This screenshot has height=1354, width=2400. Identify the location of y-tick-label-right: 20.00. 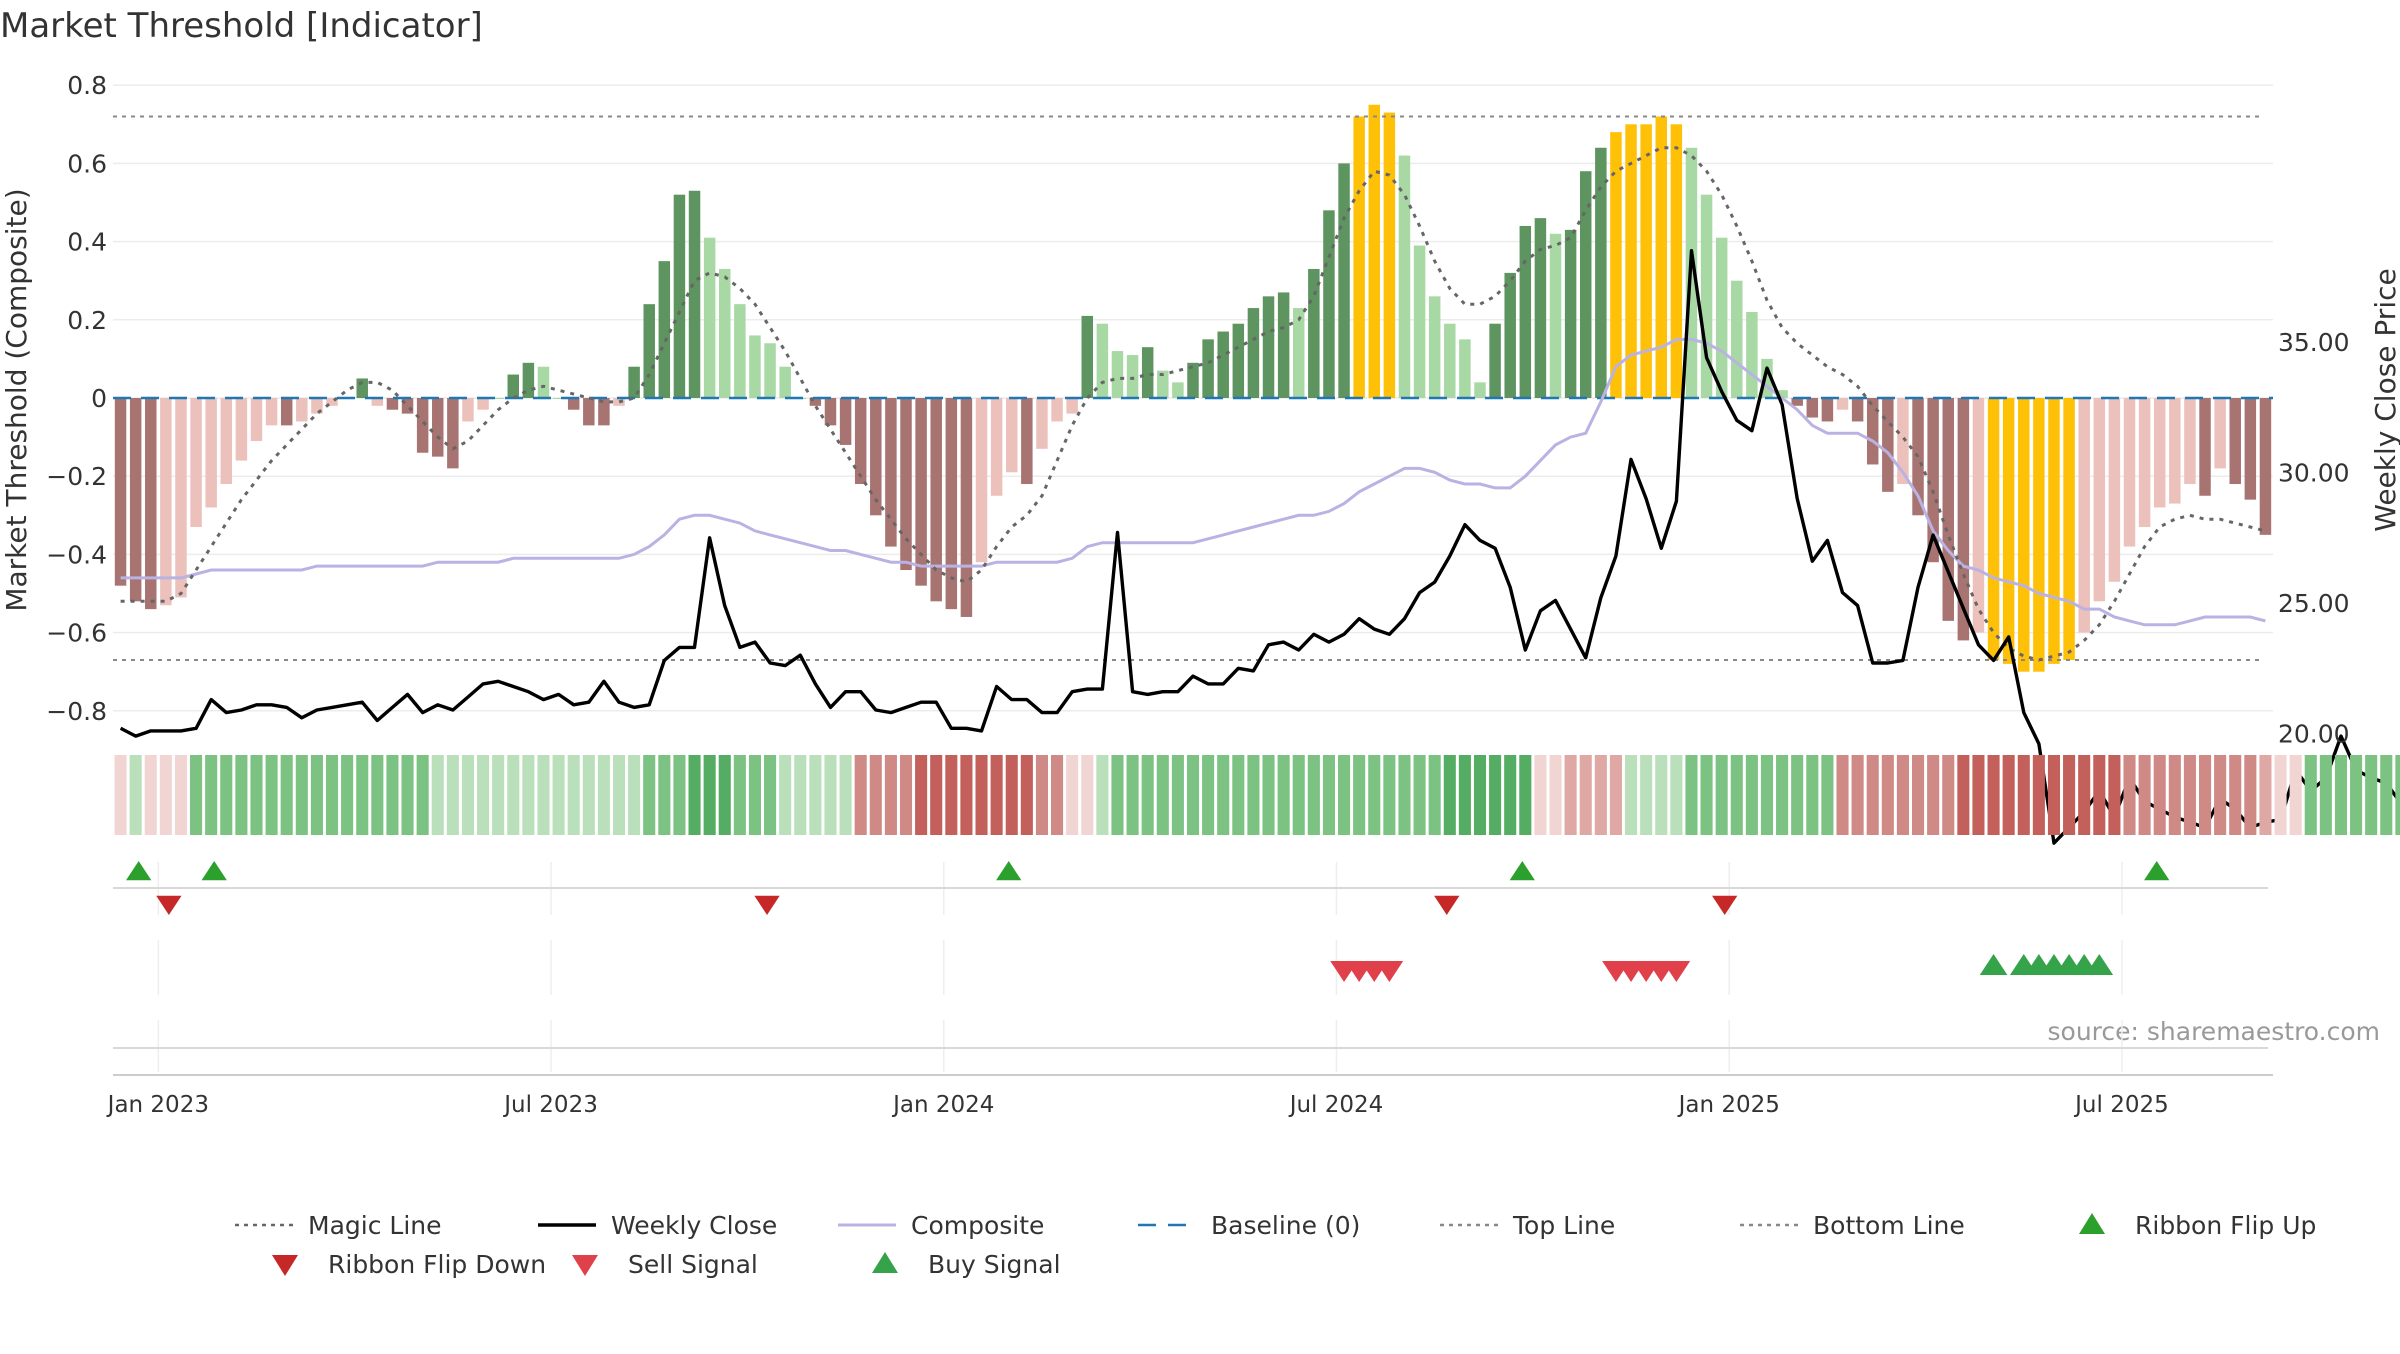
(2314, 734).